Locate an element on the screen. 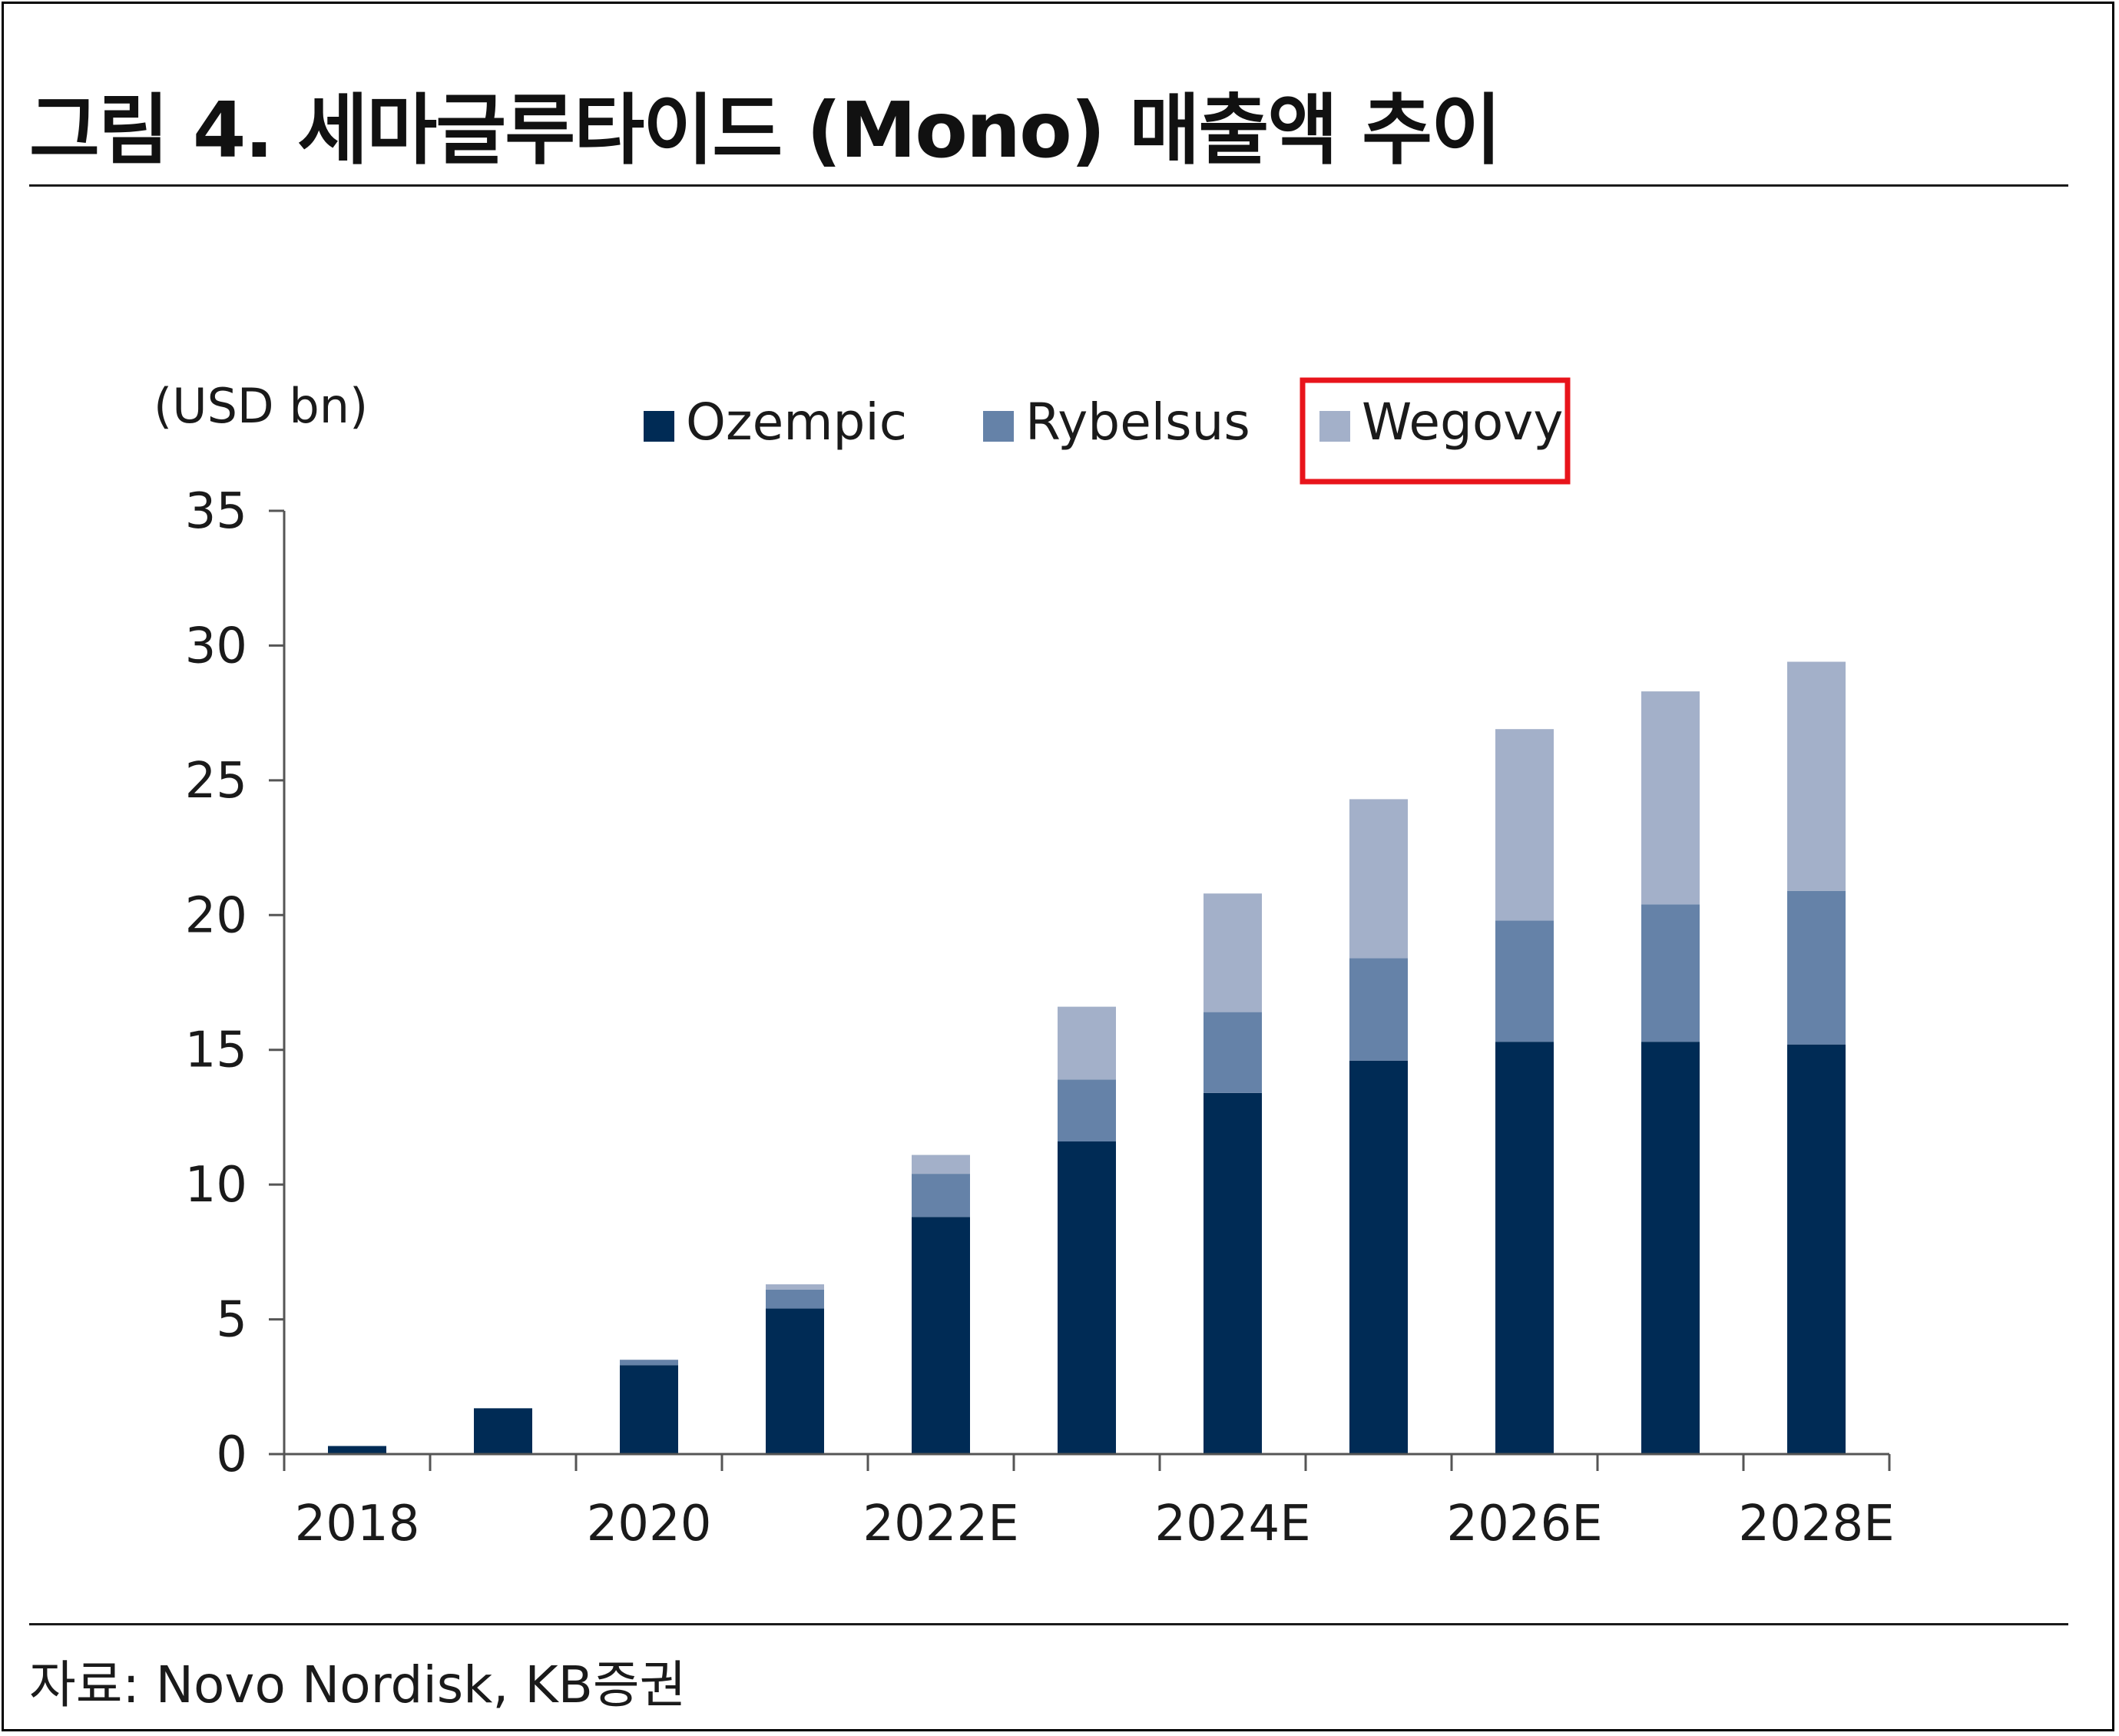 This screenshot has width=2119, height=1736. bar-ozempic-2028e is located at coordinates (1816, 1249).